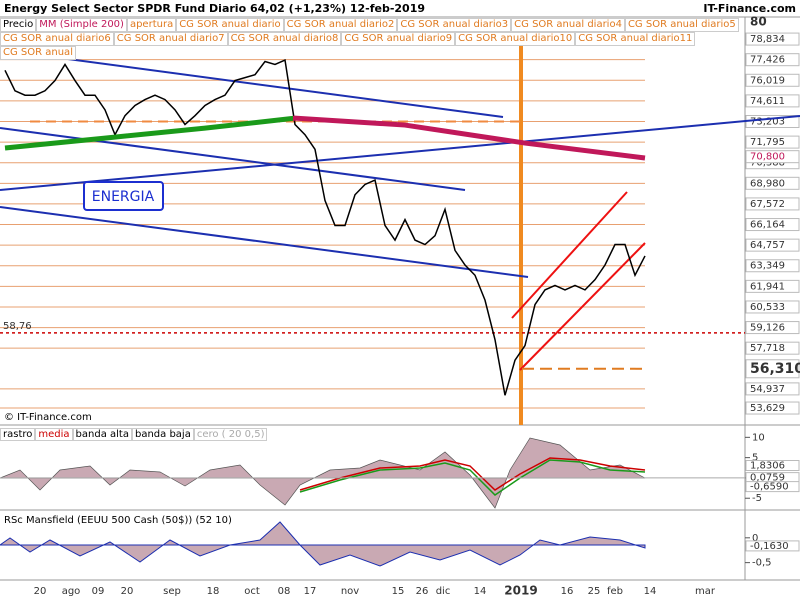 The image size is (800, 600). I want to click on y-tick-label: 71,795, so click(767, 142).